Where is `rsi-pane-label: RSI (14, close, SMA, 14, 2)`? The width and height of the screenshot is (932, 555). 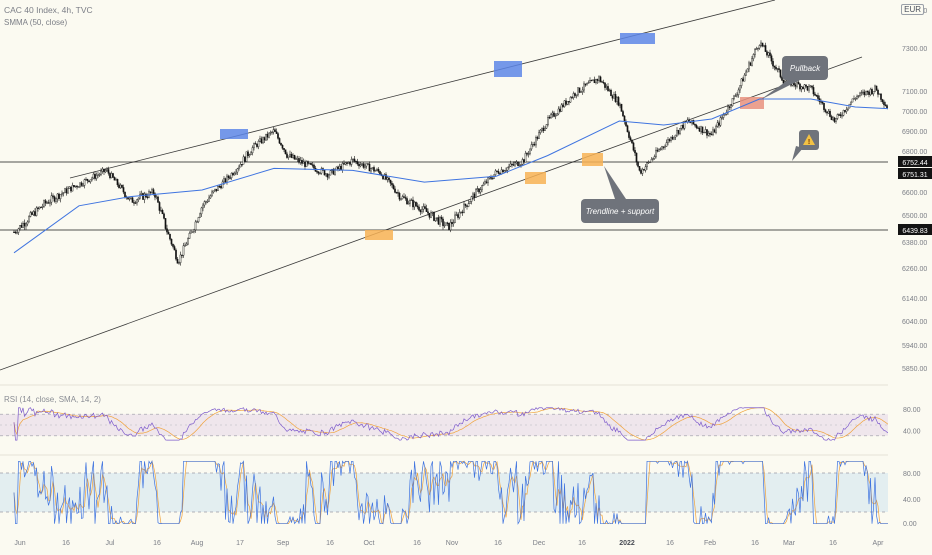 rsi-pane-label: RSI (14, close, SMA, 14, 2) is located at coordinates (52, 399).